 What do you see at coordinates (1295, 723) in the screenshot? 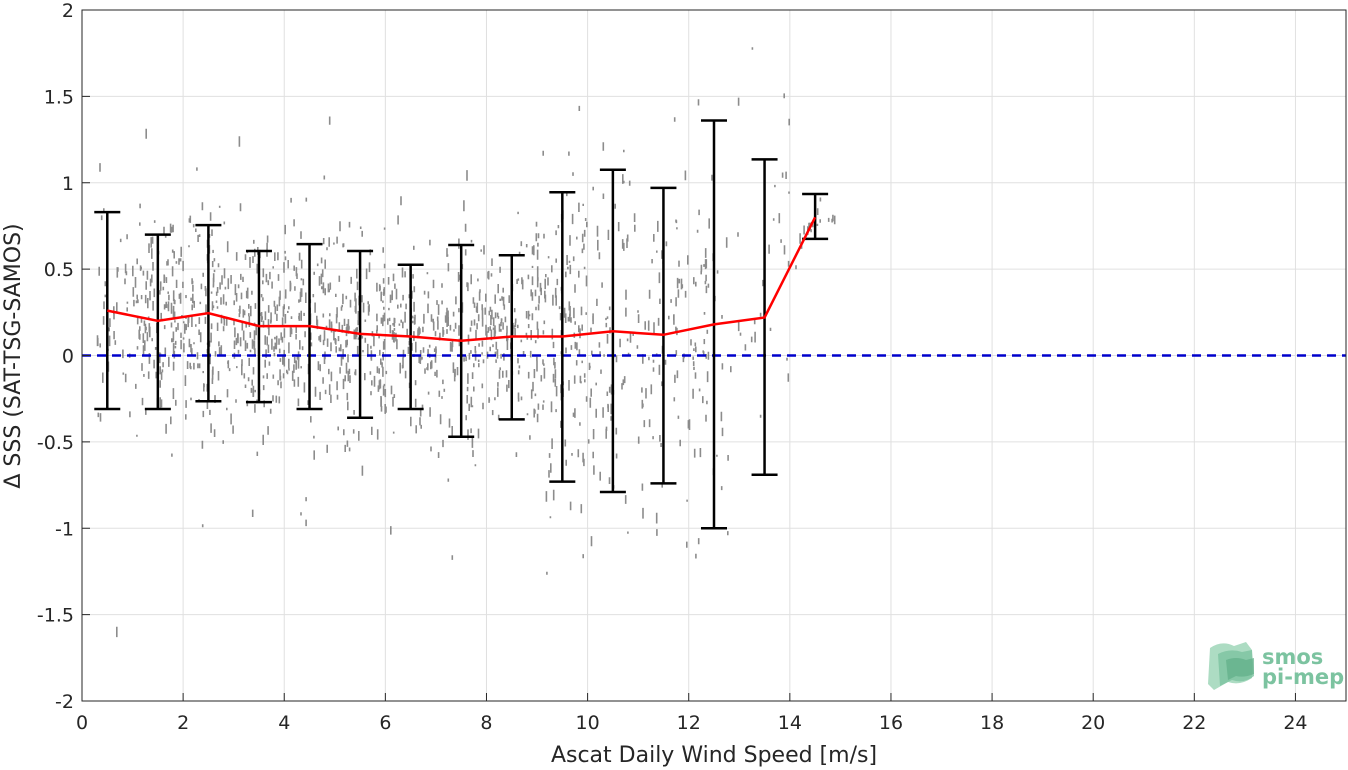
I see `x-tick-label: 24` at bounding box center [1295, 723].